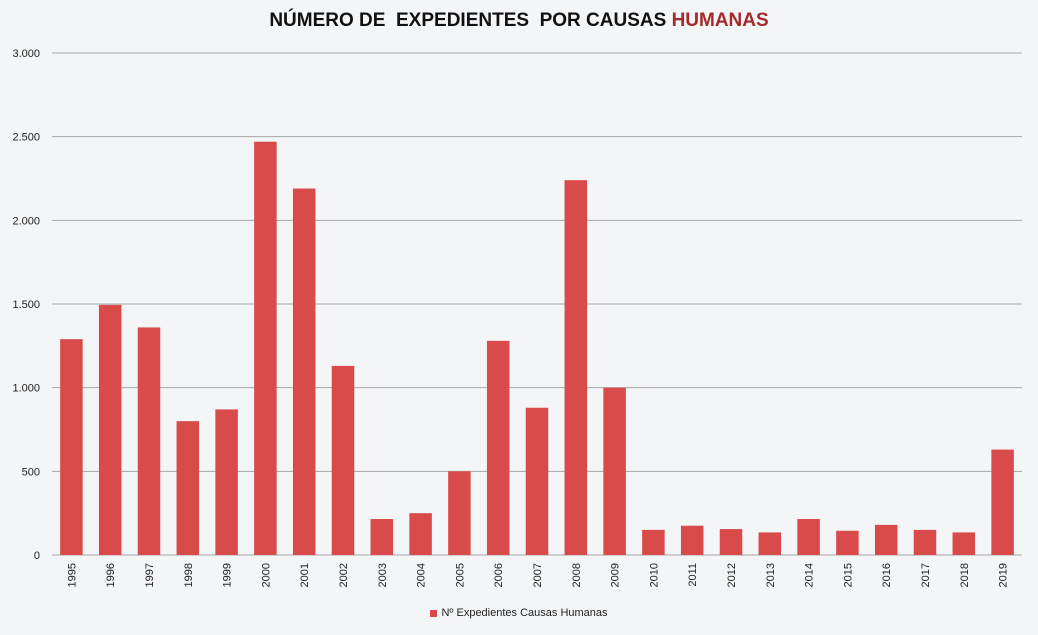 This screenshot has height=635, width=1038. I want to click on y-tick-label: 2.000, so click(26, 221).